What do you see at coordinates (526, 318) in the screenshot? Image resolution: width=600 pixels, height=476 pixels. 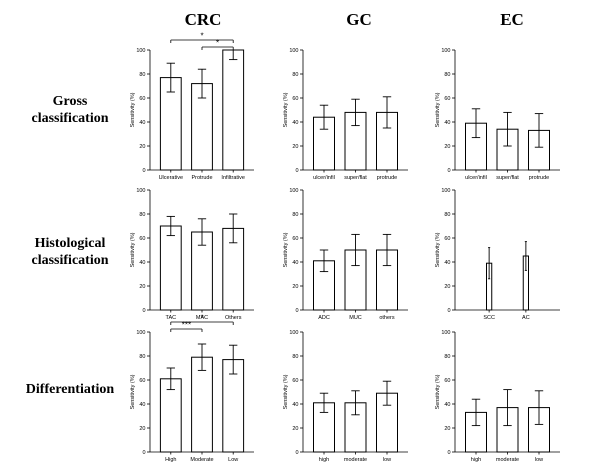 I see `category-label: AC` at bounding box center [526, 318].